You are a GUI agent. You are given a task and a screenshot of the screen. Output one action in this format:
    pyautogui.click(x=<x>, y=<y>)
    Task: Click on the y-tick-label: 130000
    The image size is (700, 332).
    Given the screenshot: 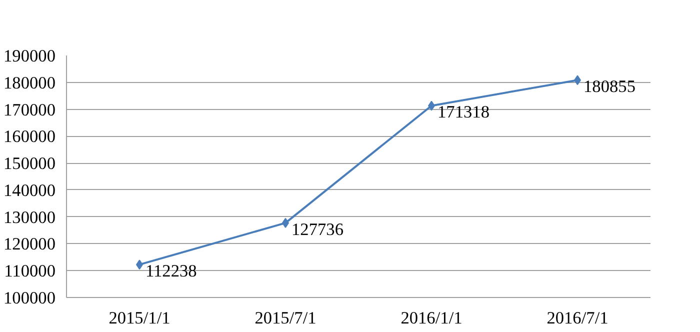 What is the action you would take?
    pyautogui.click(x=30, y=217)
    